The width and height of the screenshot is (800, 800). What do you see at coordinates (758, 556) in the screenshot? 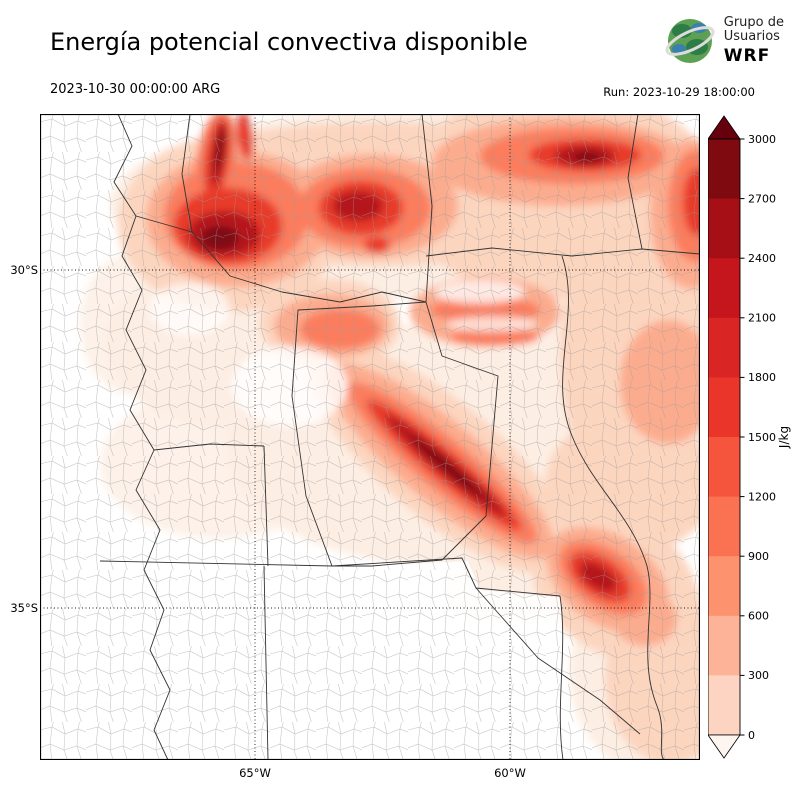
I see `colorbar-tick-label: 900` at bounding box center [758, 556].